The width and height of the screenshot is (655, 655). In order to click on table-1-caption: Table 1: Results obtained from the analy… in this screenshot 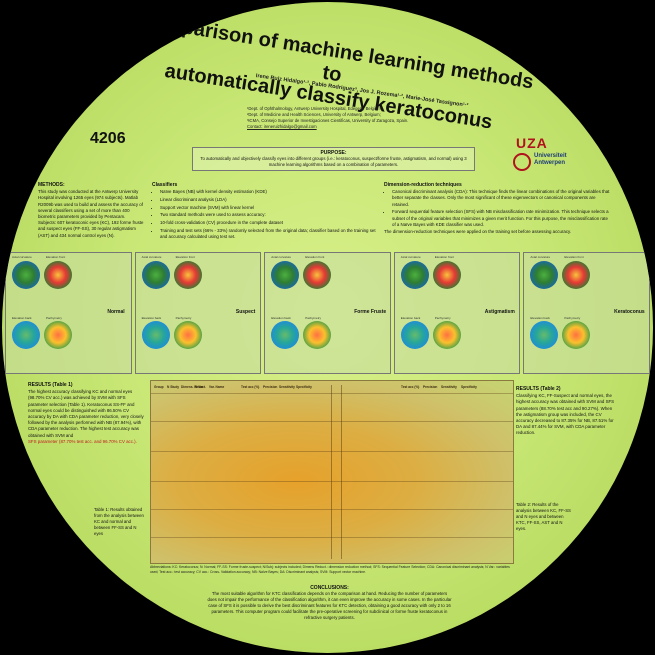, I will do `click(119, 521)`.